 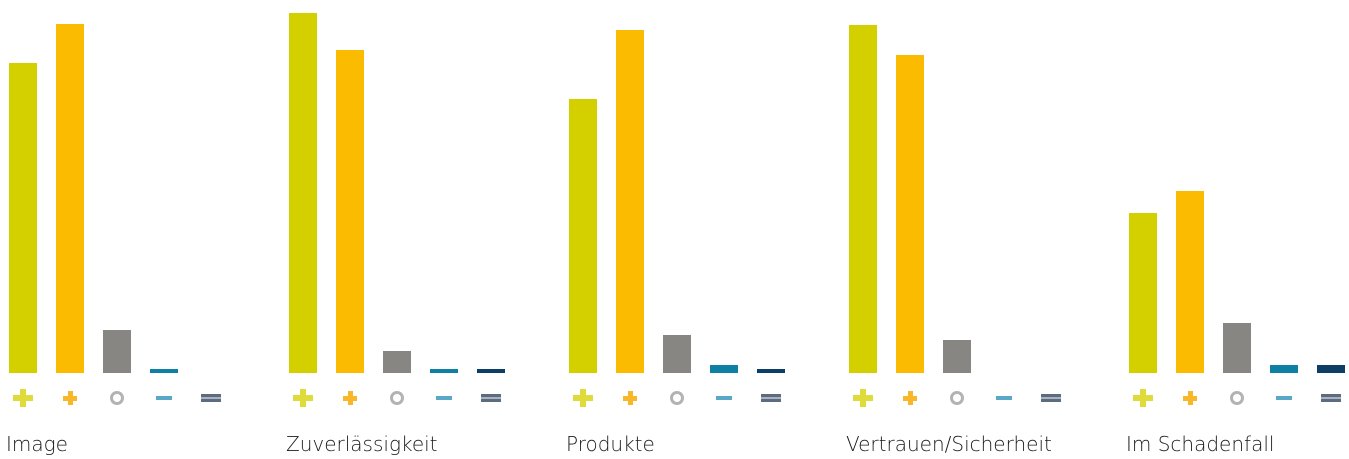 What do you see at coordinates (303, 193) in the screenshot?
I see `bar-zuverlaessigkeit-plus` at bounding box center [303, 193].